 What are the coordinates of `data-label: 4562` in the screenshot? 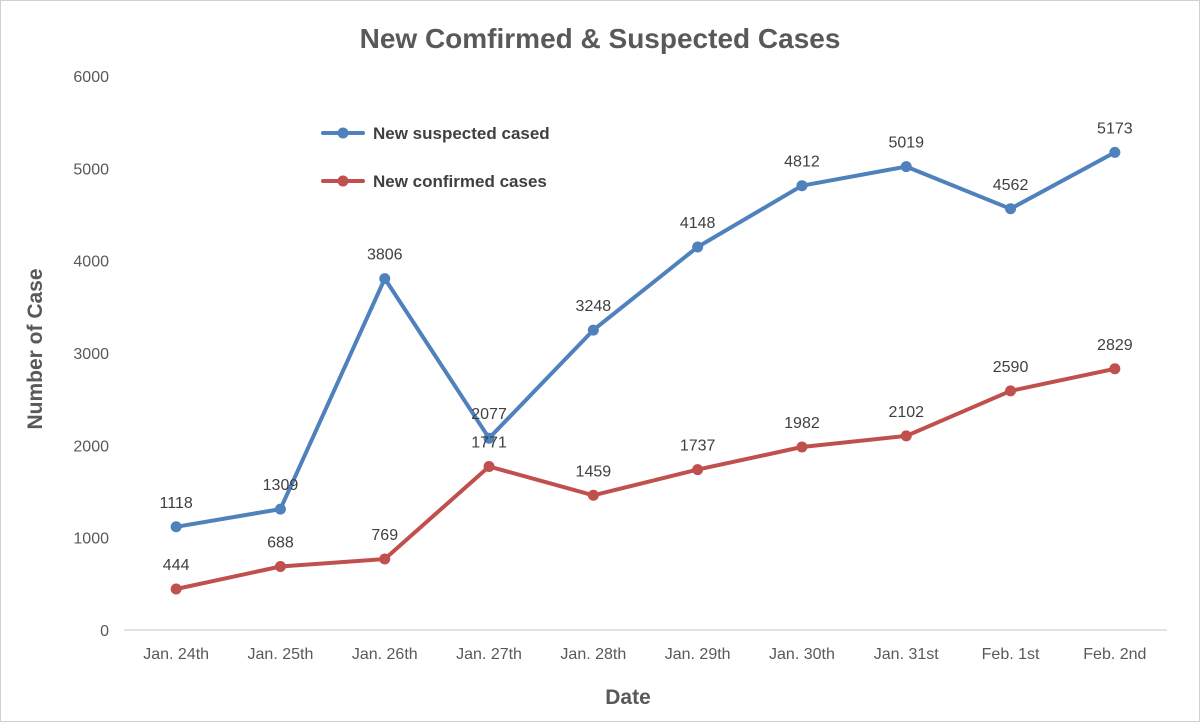 It's located at (1011, 185).